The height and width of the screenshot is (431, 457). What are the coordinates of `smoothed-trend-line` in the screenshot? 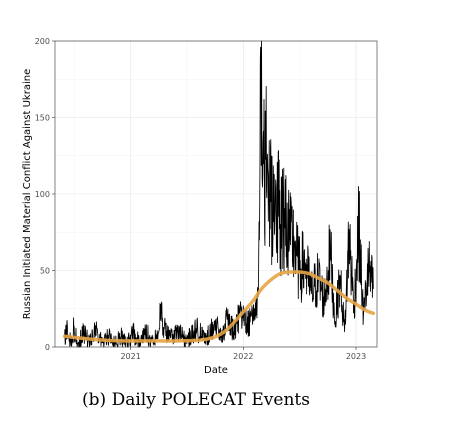 It's located at (219, 306).